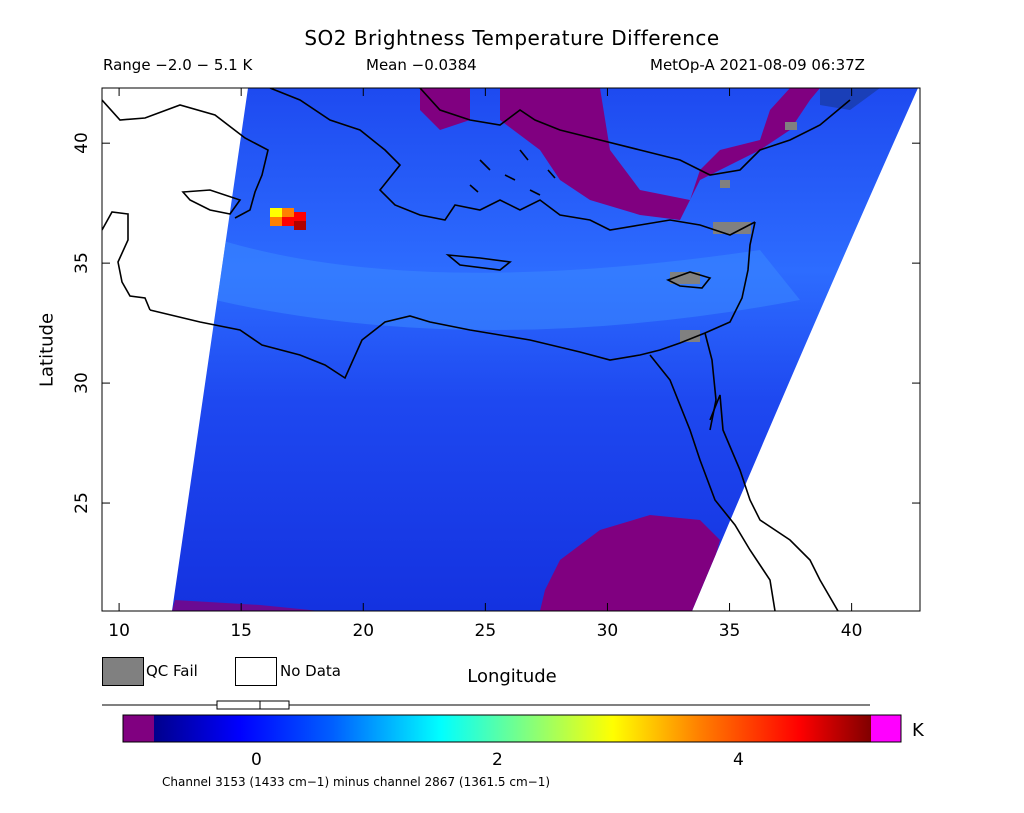 Image resolution: width=1024 pixels, height=813 pixels. What do you see at coordinates (256, 671) in the screenshot?
I see `no-data-swatch` at bounding box center [256, 671].